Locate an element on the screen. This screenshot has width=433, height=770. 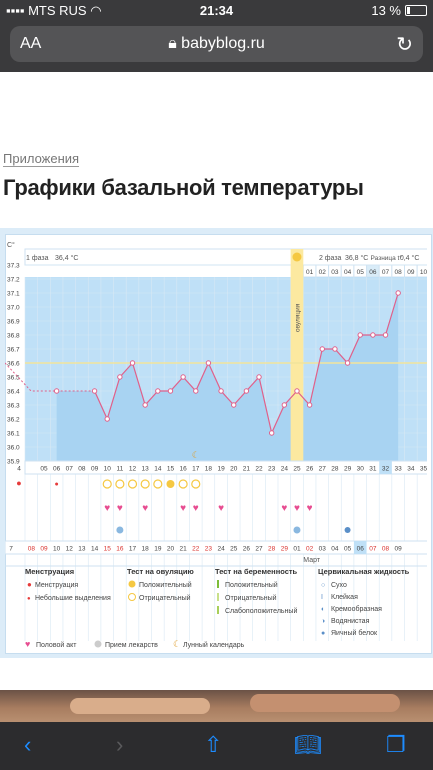
calendar-date-label: 06 is located at coordinates (361, 549).